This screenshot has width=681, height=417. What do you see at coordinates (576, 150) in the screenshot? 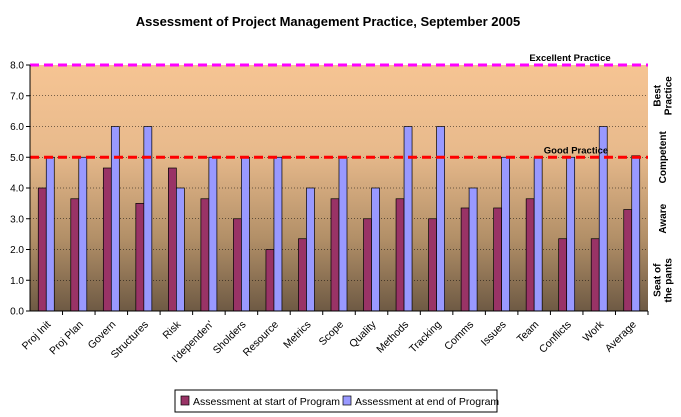
I see `reference-line-label: Good Practice` at bounding box center [576, 150].